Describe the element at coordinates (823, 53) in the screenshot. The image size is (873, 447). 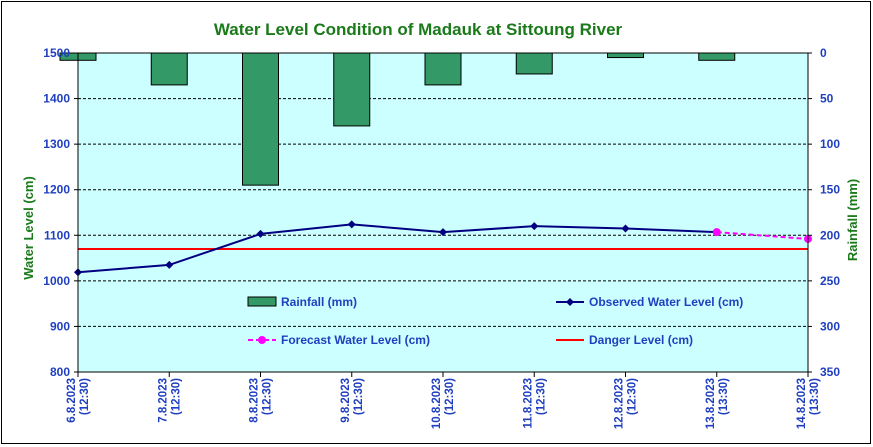
I see `y-right-tick-label: 0` at that location.